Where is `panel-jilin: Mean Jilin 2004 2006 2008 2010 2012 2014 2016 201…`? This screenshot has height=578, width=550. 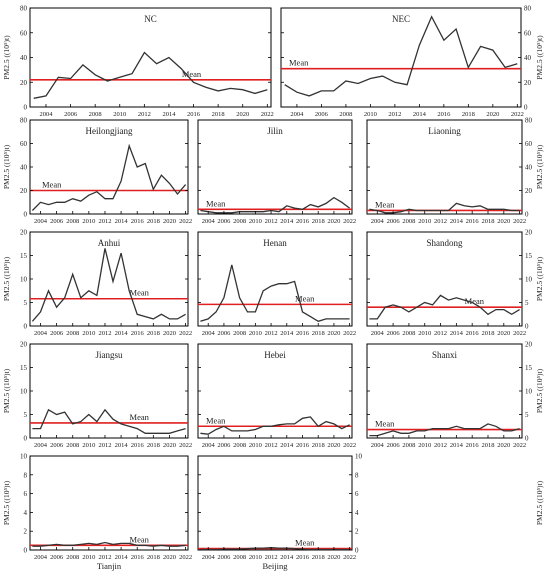
panel-jilin: Mean Jilin 2004 2006 2008 2010 2012 2014 2016 201… is located at coordinates (276, 172).